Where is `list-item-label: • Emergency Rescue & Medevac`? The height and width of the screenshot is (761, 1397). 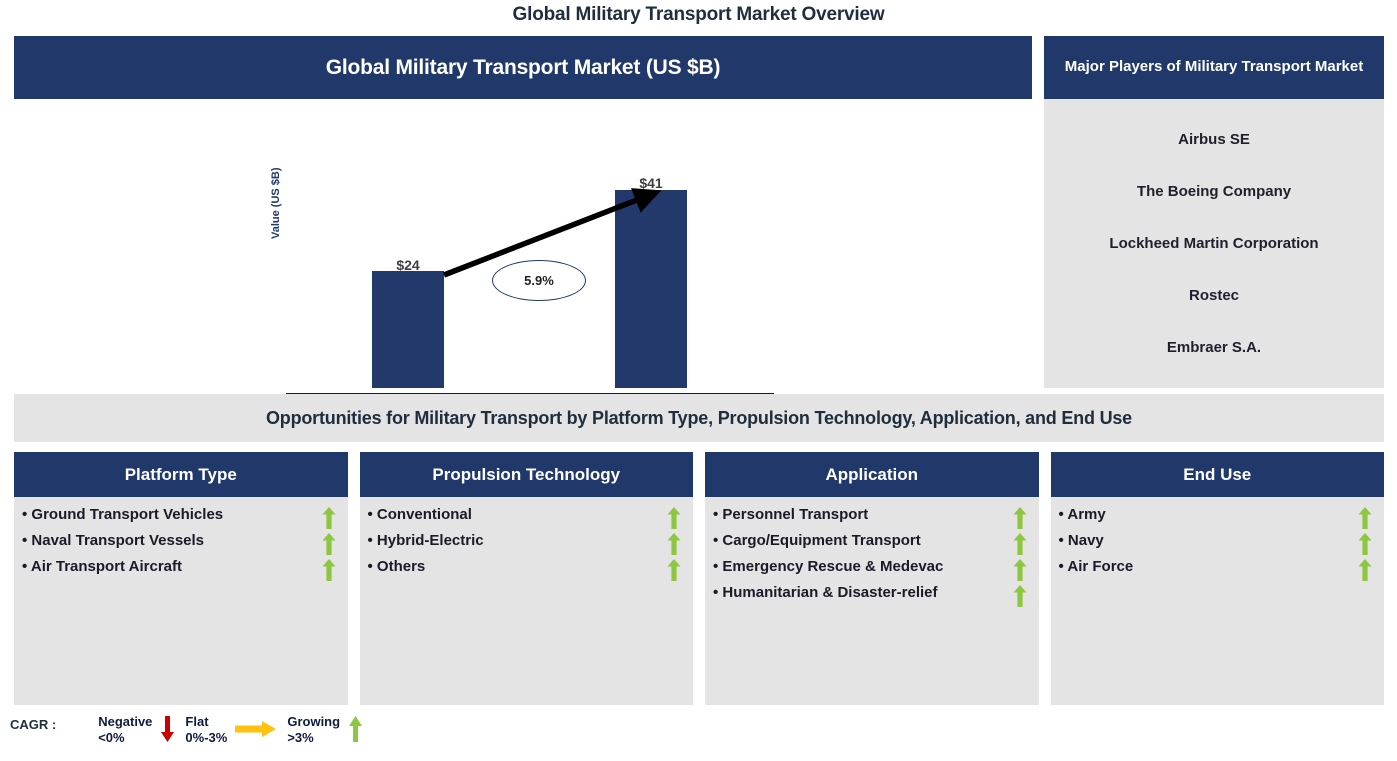 list-item-label: • Emergency Rescue & Medevac is located at coordinates (828, 566).